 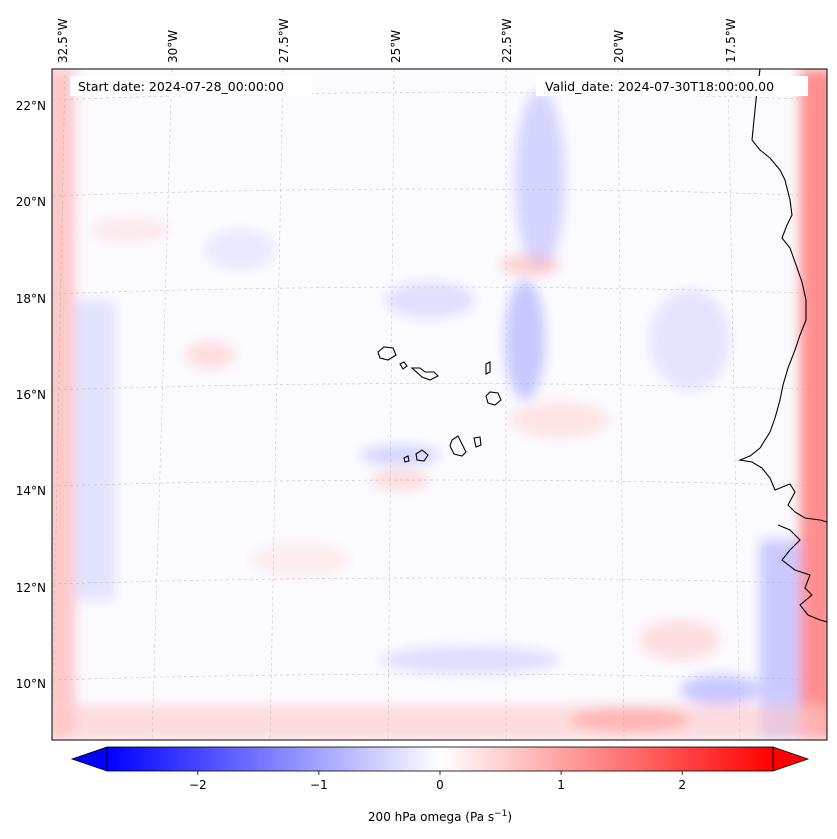 I want to click on colorbar-tick-label: −2, so click(x=198, y=785).